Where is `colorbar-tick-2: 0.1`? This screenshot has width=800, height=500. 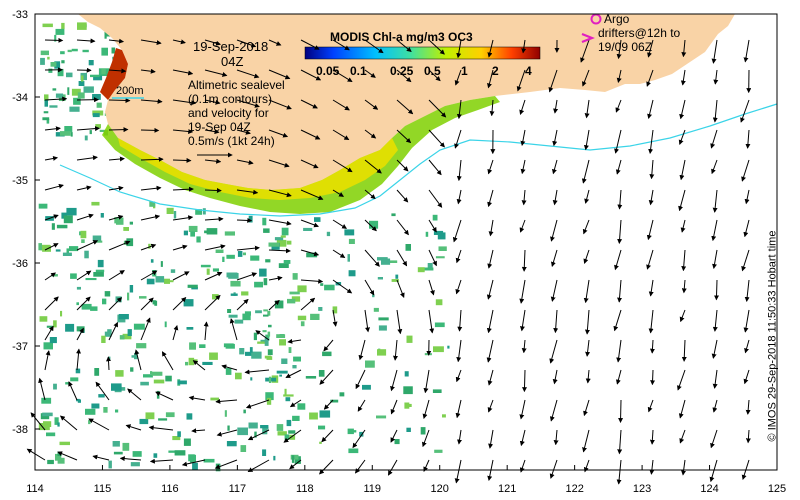 colorbar-tick-2: 0.1 is located at coordinates (358, 71).